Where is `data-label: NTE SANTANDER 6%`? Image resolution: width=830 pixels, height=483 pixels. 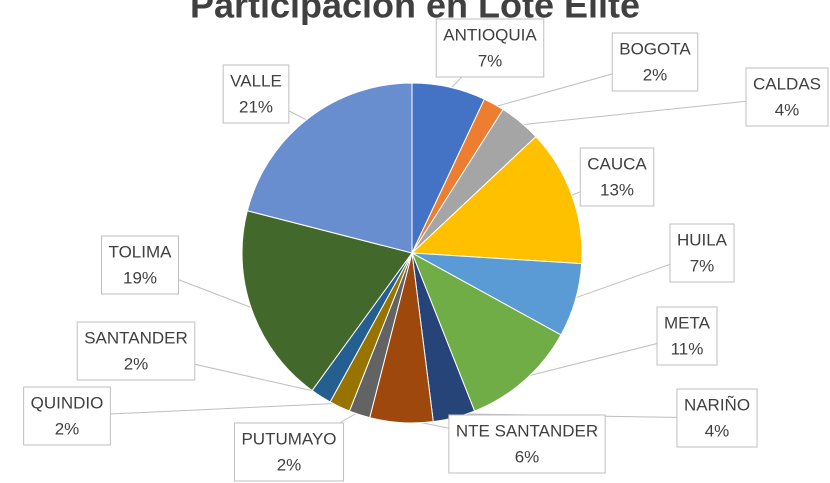
data-label: NTE SANTANDER 6% is located at coordinates (527, 444).